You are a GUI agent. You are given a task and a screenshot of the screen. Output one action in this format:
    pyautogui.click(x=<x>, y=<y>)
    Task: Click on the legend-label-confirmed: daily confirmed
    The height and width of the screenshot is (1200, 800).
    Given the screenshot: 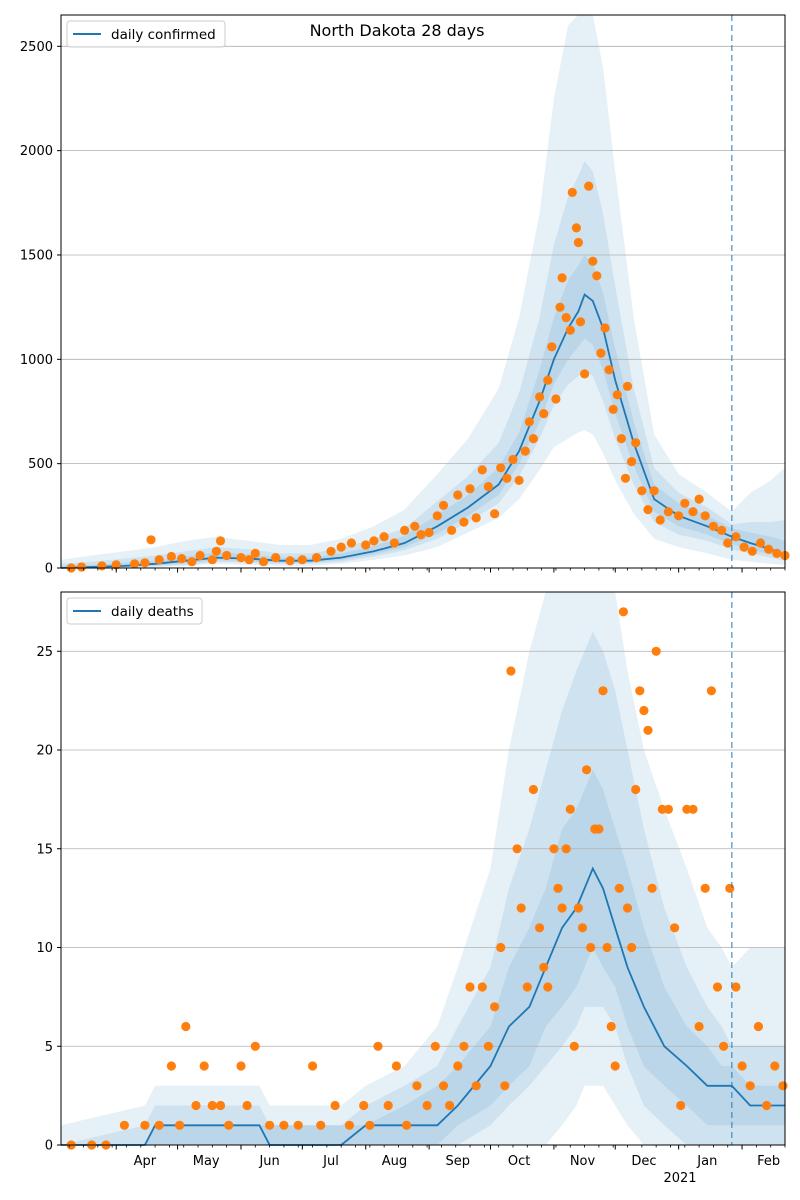 What is the action you would take?
    pyautogui.click(x=163, y=35)
    